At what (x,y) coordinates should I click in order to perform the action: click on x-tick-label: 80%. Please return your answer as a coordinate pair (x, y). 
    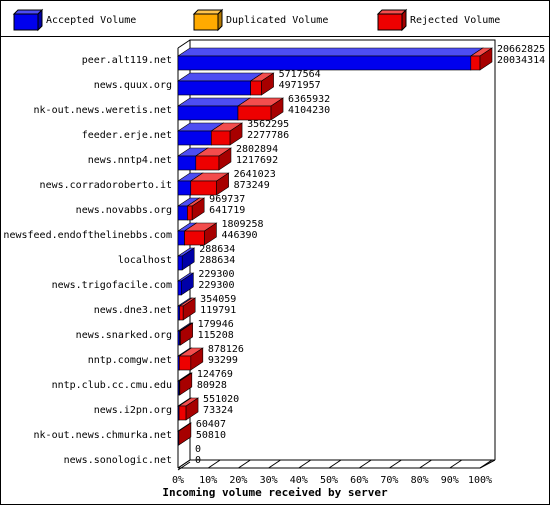
    Looking at the image, I should click on (420, 480).